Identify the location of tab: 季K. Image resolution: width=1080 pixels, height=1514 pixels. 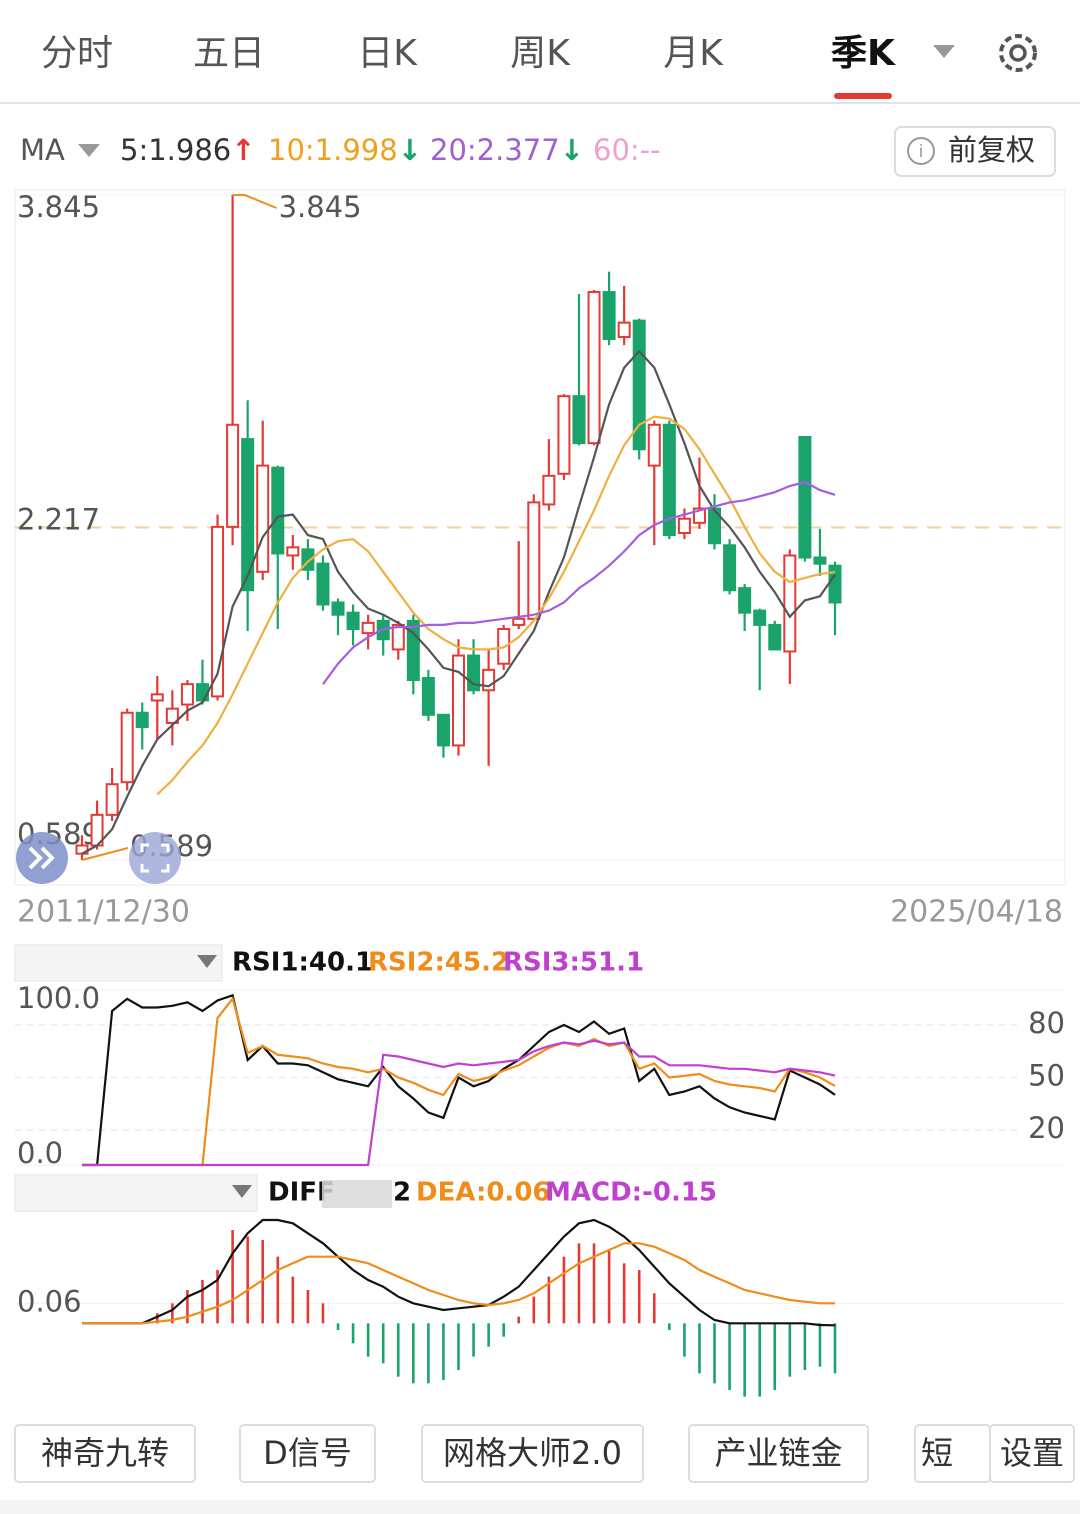
(863, 53).